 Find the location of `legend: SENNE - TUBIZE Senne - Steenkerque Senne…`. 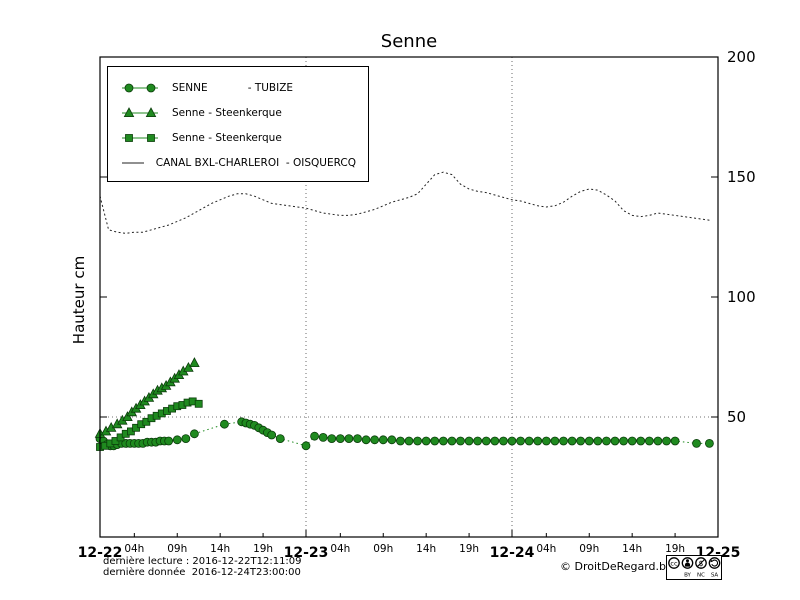

legend: SENNE - TUBIZE Senne - Steenkerque Senne… is located at coordinates (238, 124).